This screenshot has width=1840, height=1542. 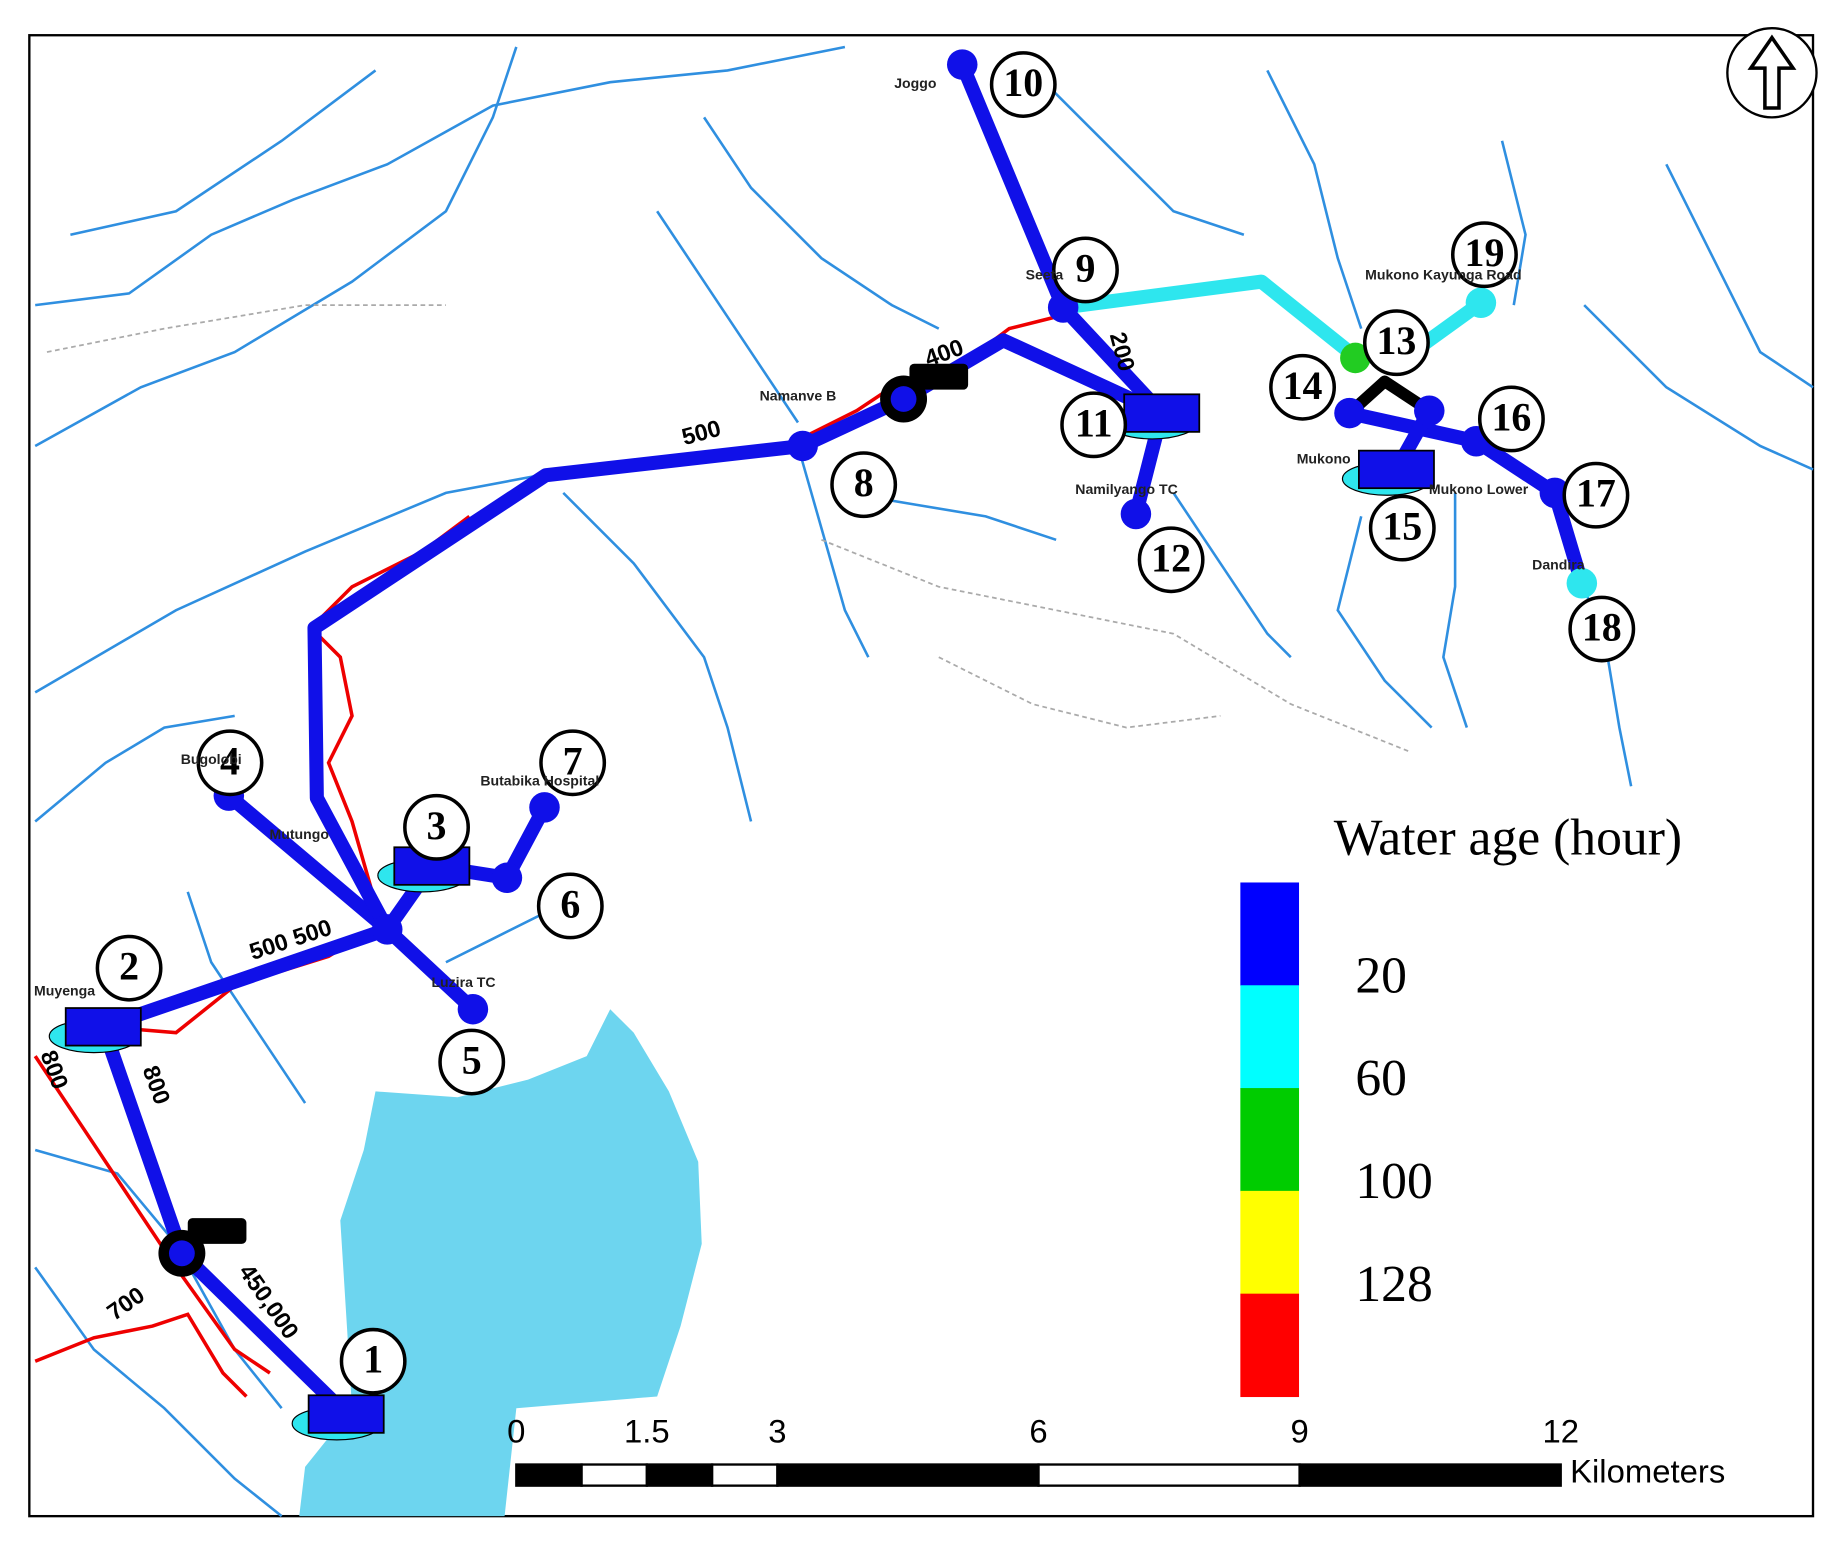 I want to click on node-number: 17, so click(x=1596, y=493).